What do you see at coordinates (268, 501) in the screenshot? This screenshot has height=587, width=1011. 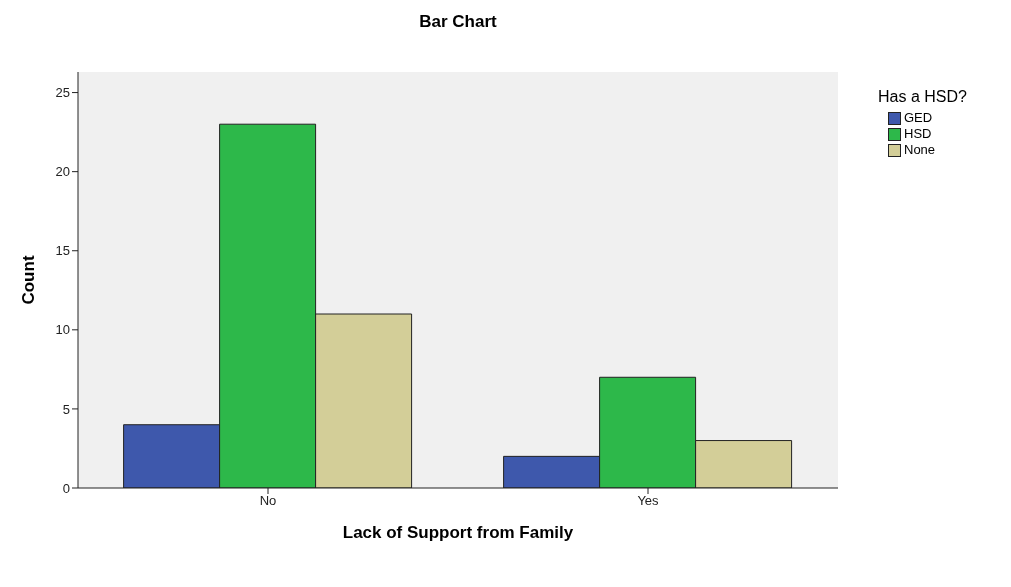 I see `x-tick-label: No` at bounding box center [268, 501].